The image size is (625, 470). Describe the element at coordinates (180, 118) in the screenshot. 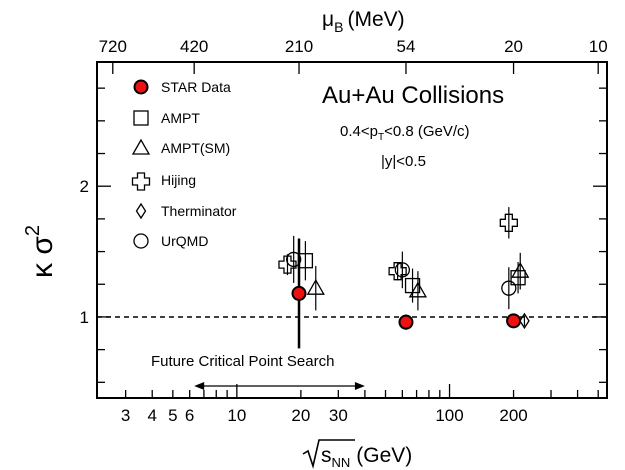

I see `legend-label-ampt: AMPT` at that location.